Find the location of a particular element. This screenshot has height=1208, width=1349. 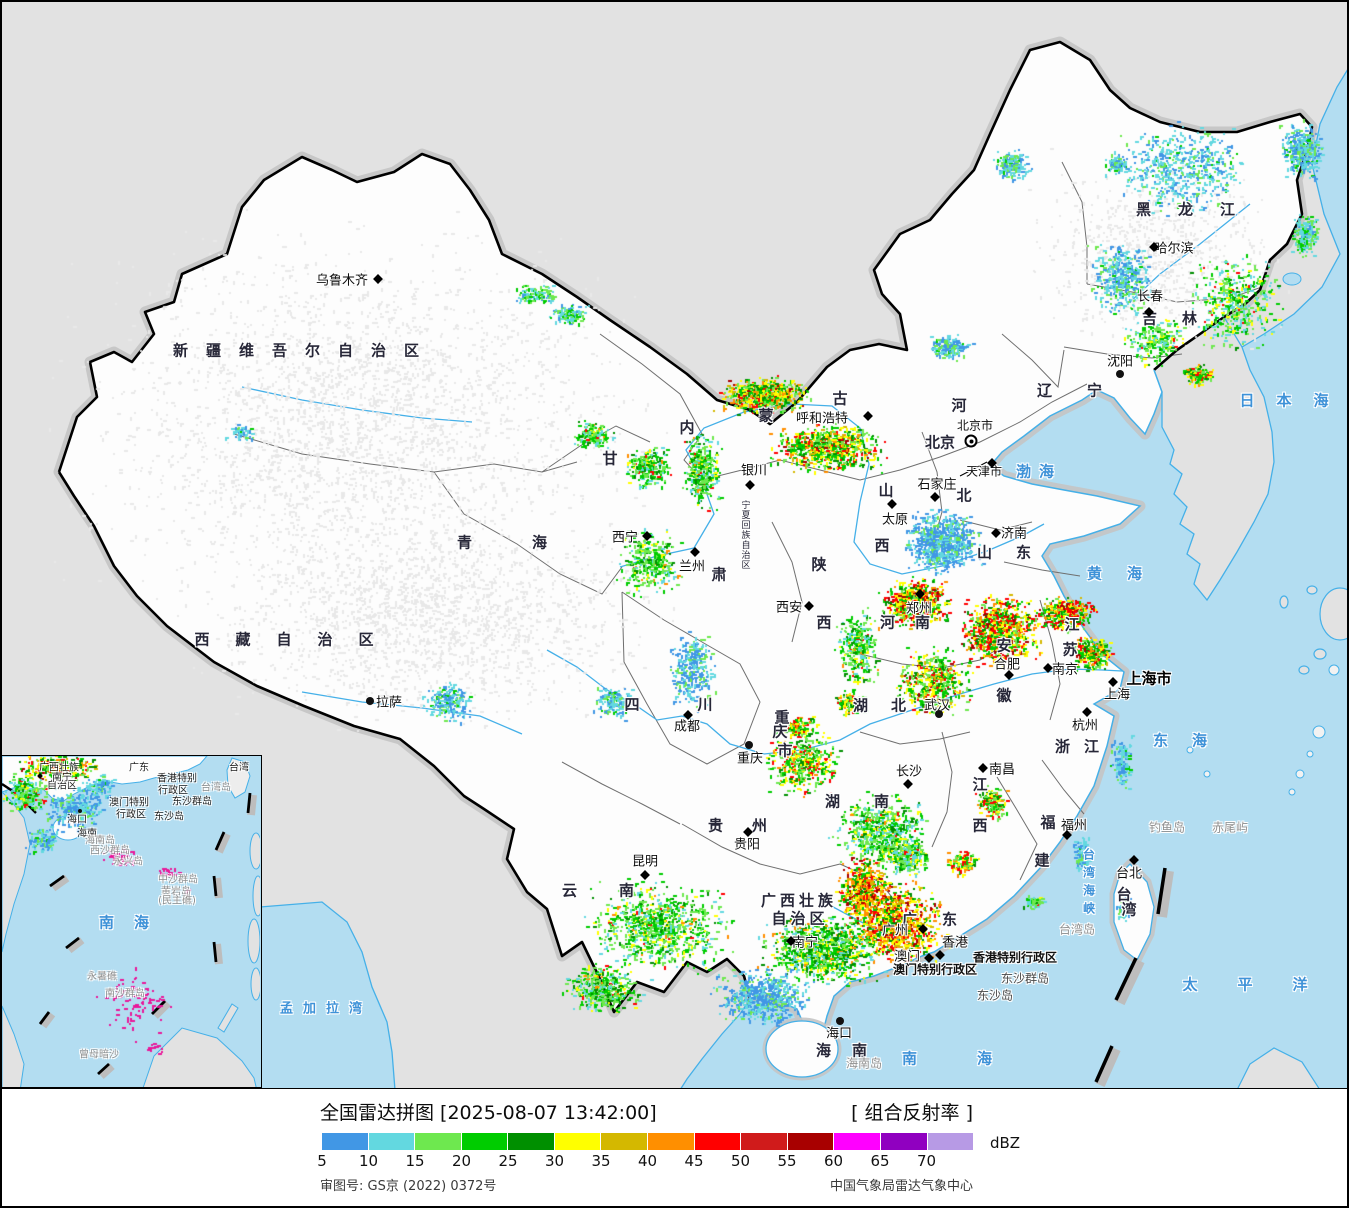

scale-tick: 70 is located at coordinates (926, 1161).